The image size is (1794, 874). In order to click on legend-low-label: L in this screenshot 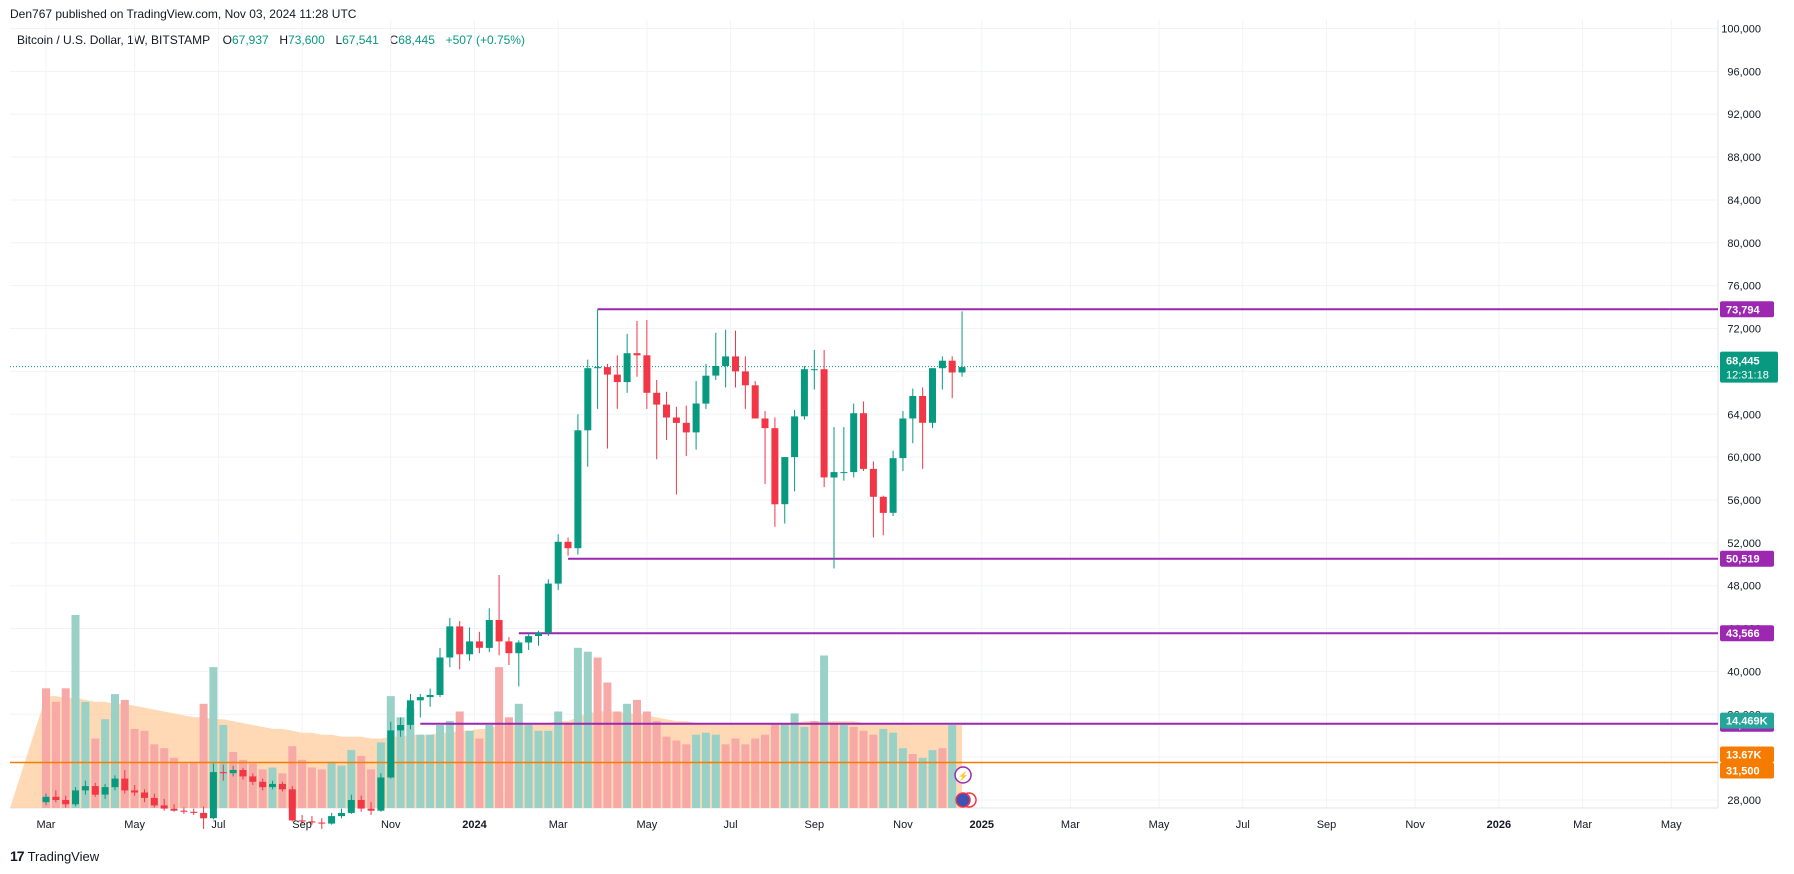, I will do `click(339, 40)`.